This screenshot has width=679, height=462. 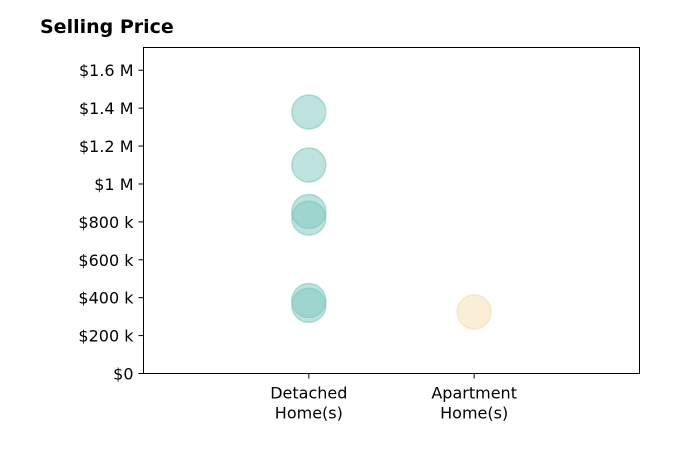 I want to click on x-tick-label: Apartment Home(s), so click(x=474, y=403).